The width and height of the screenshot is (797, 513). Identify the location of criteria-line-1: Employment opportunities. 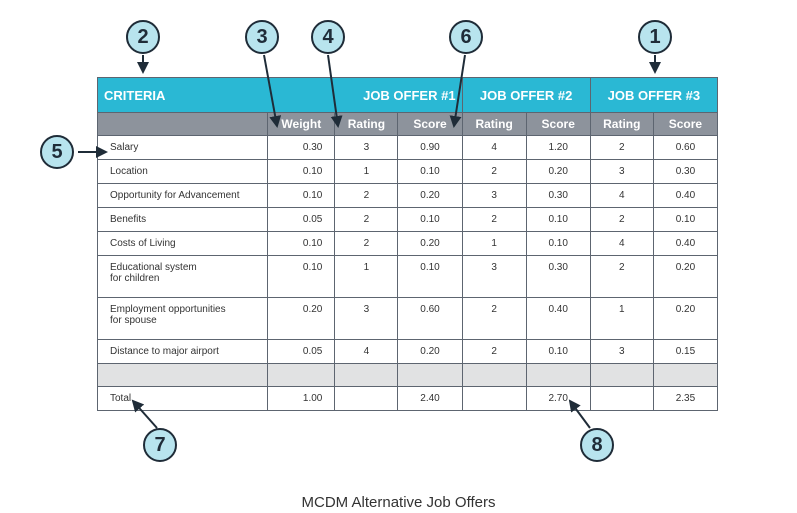
(168, 309).